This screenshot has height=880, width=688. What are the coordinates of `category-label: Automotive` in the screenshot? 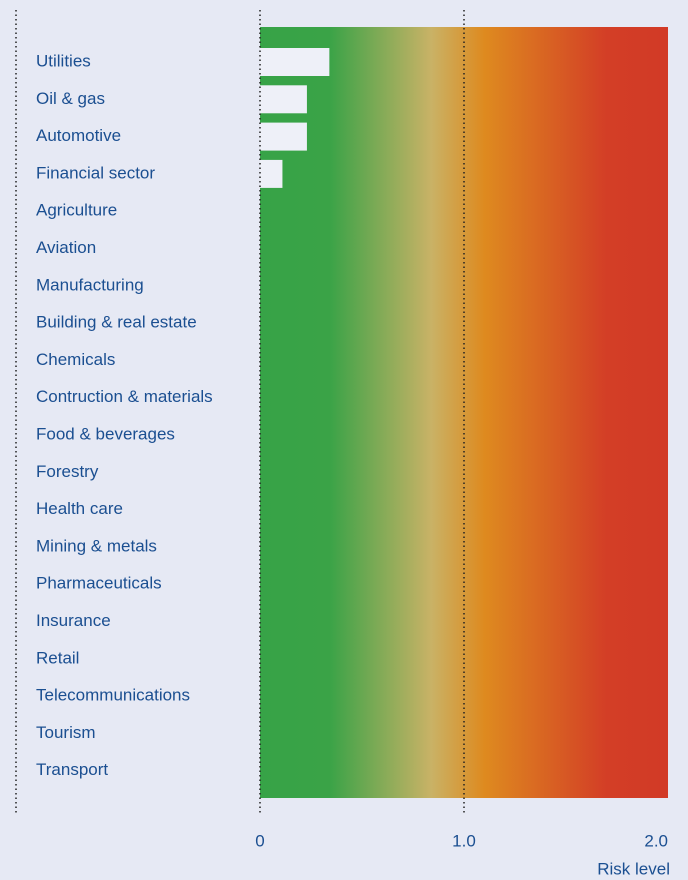 It's located at (78, 135).